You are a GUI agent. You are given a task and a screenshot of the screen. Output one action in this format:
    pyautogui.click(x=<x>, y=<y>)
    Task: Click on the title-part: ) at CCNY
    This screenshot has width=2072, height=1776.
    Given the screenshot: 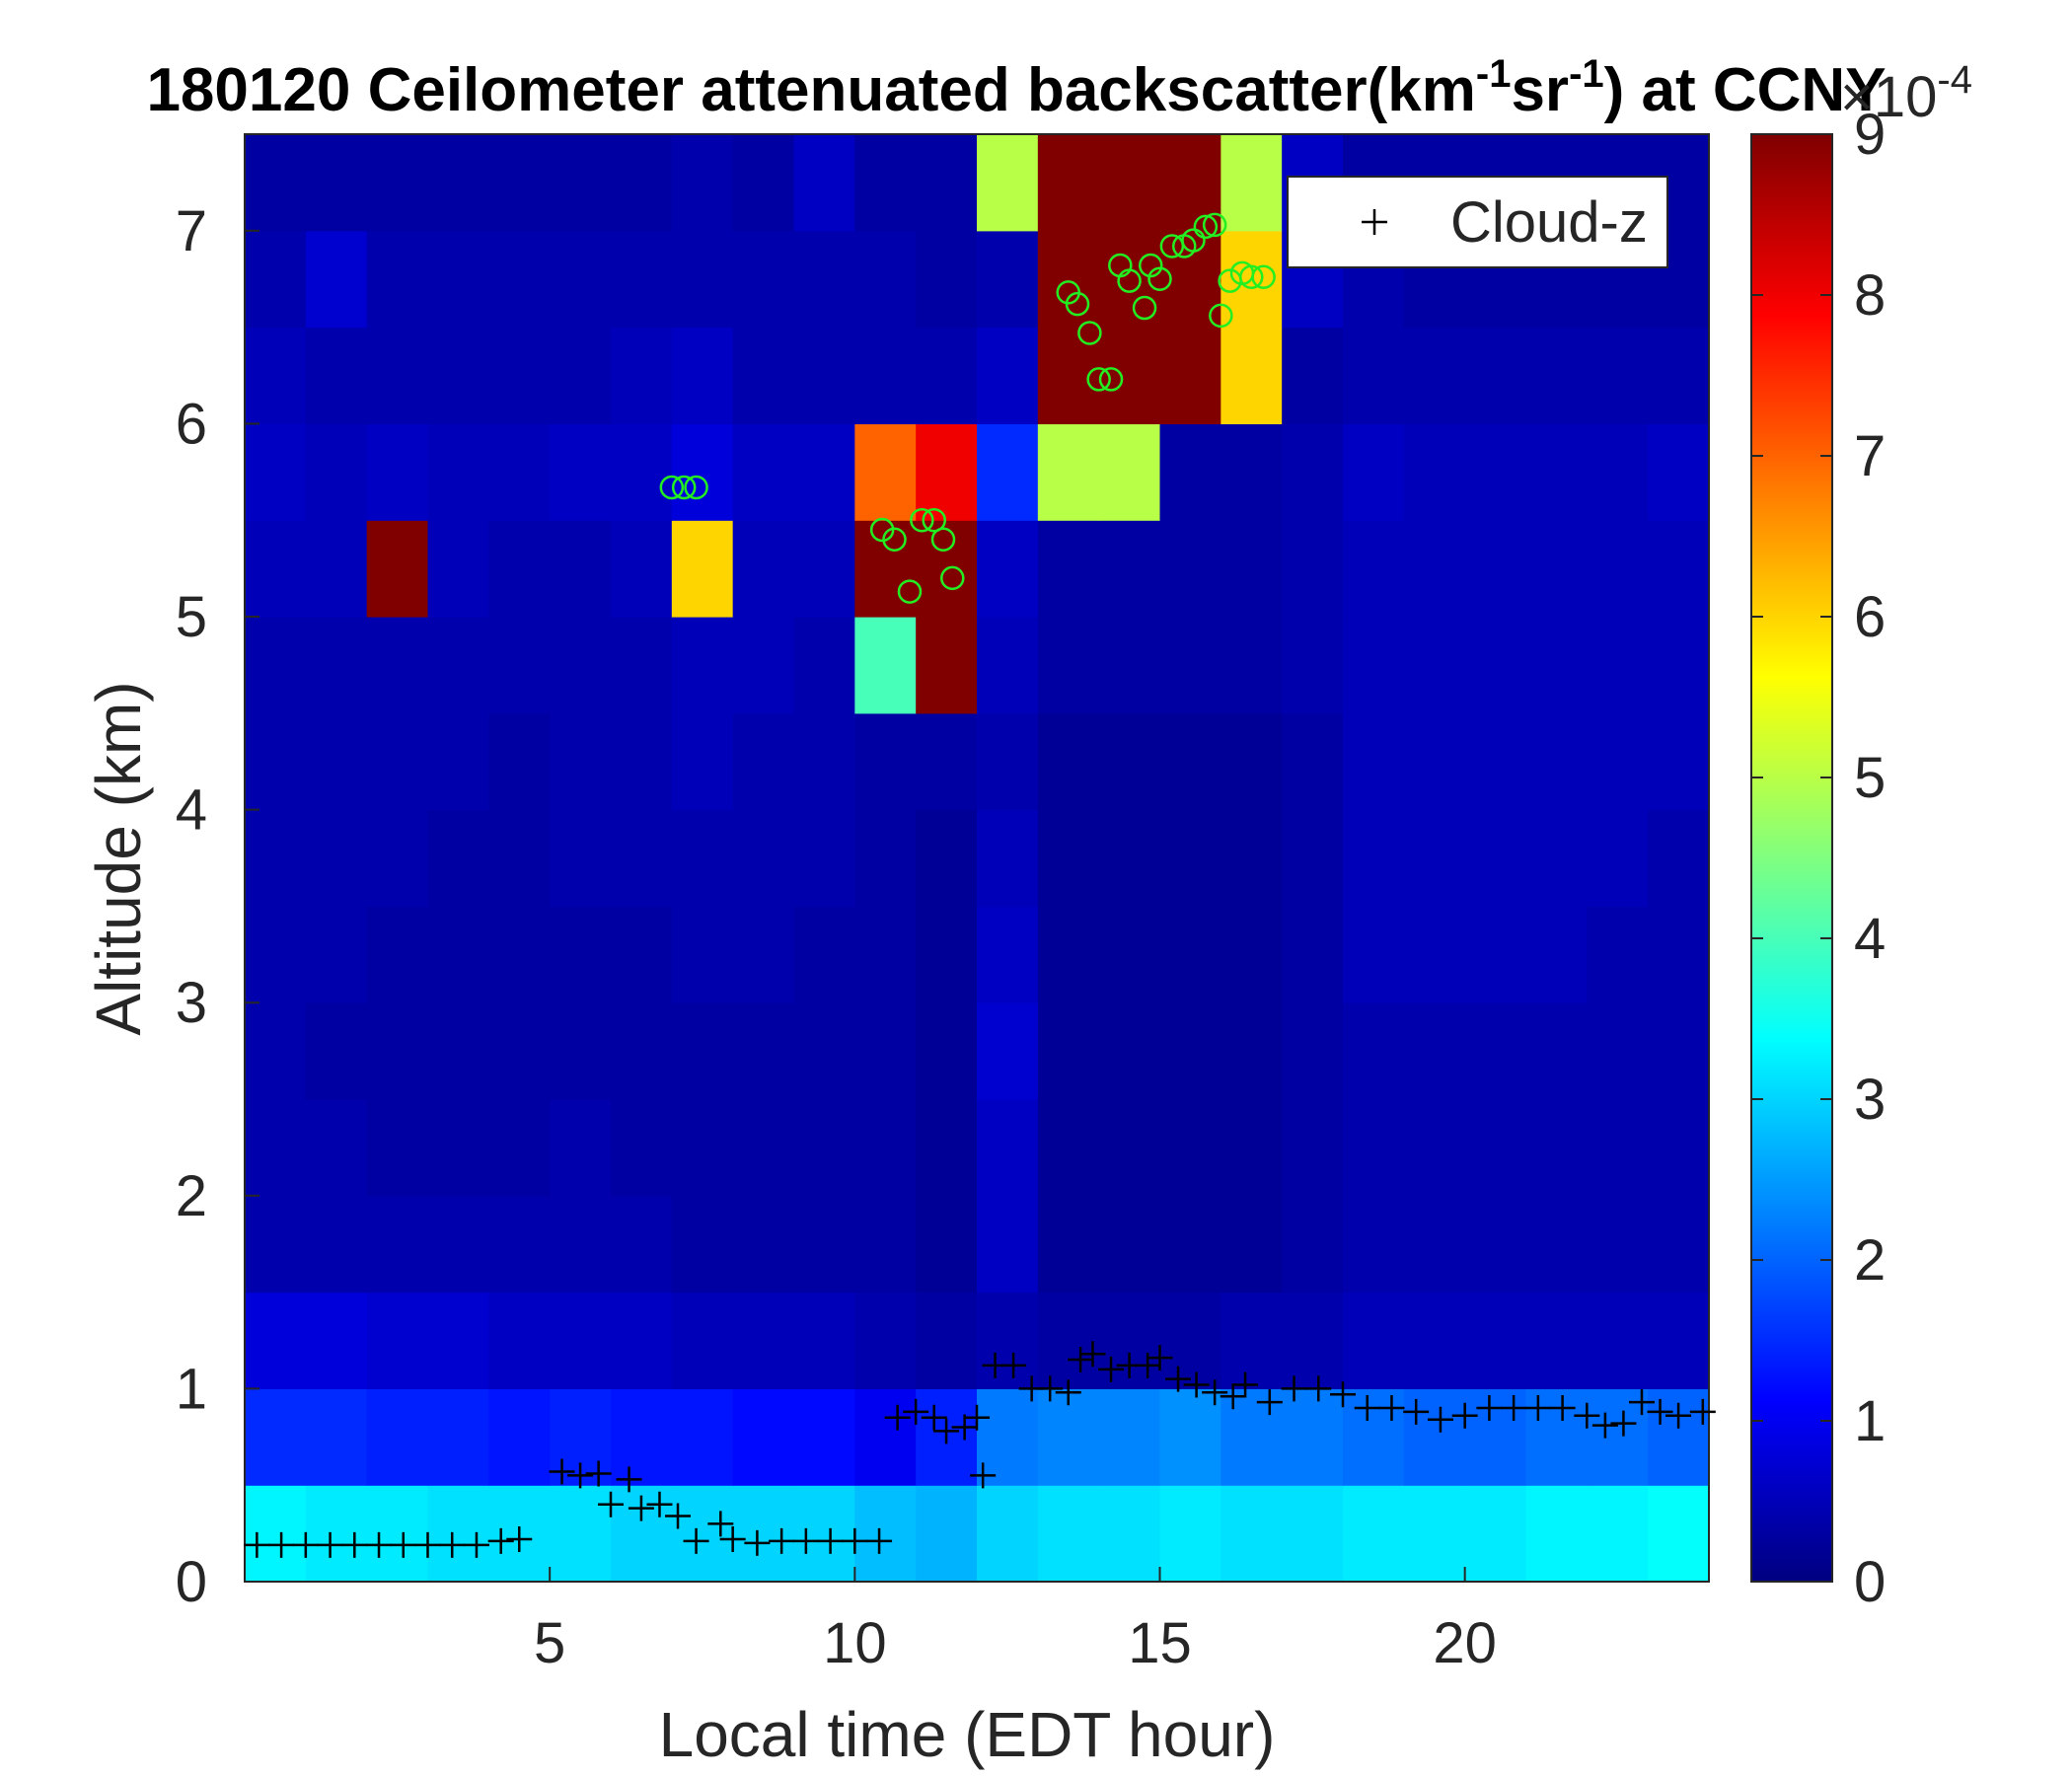 What is the action you would take?
    pyautogui.click(x=1746, y=90)
    